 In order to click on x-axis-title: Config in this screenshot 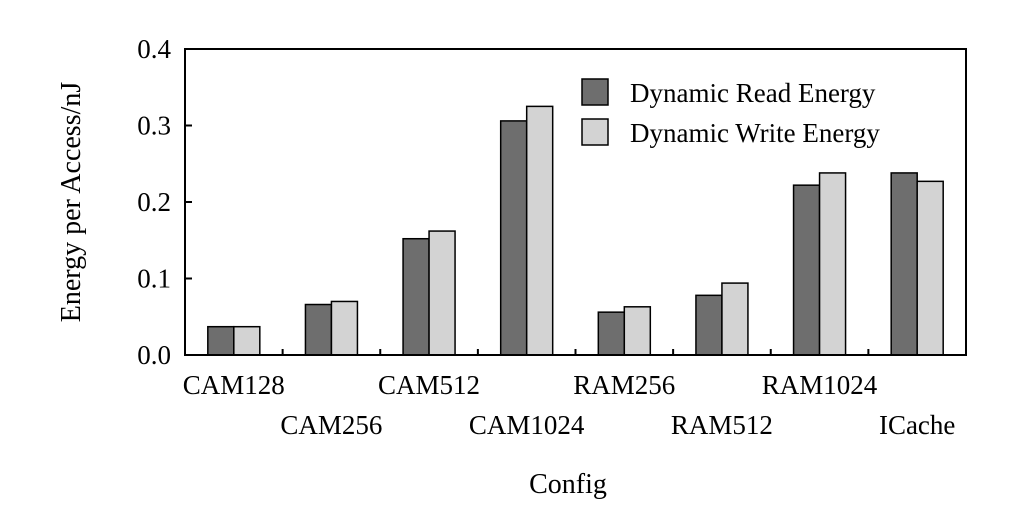, I will do `click(568, 484)`.